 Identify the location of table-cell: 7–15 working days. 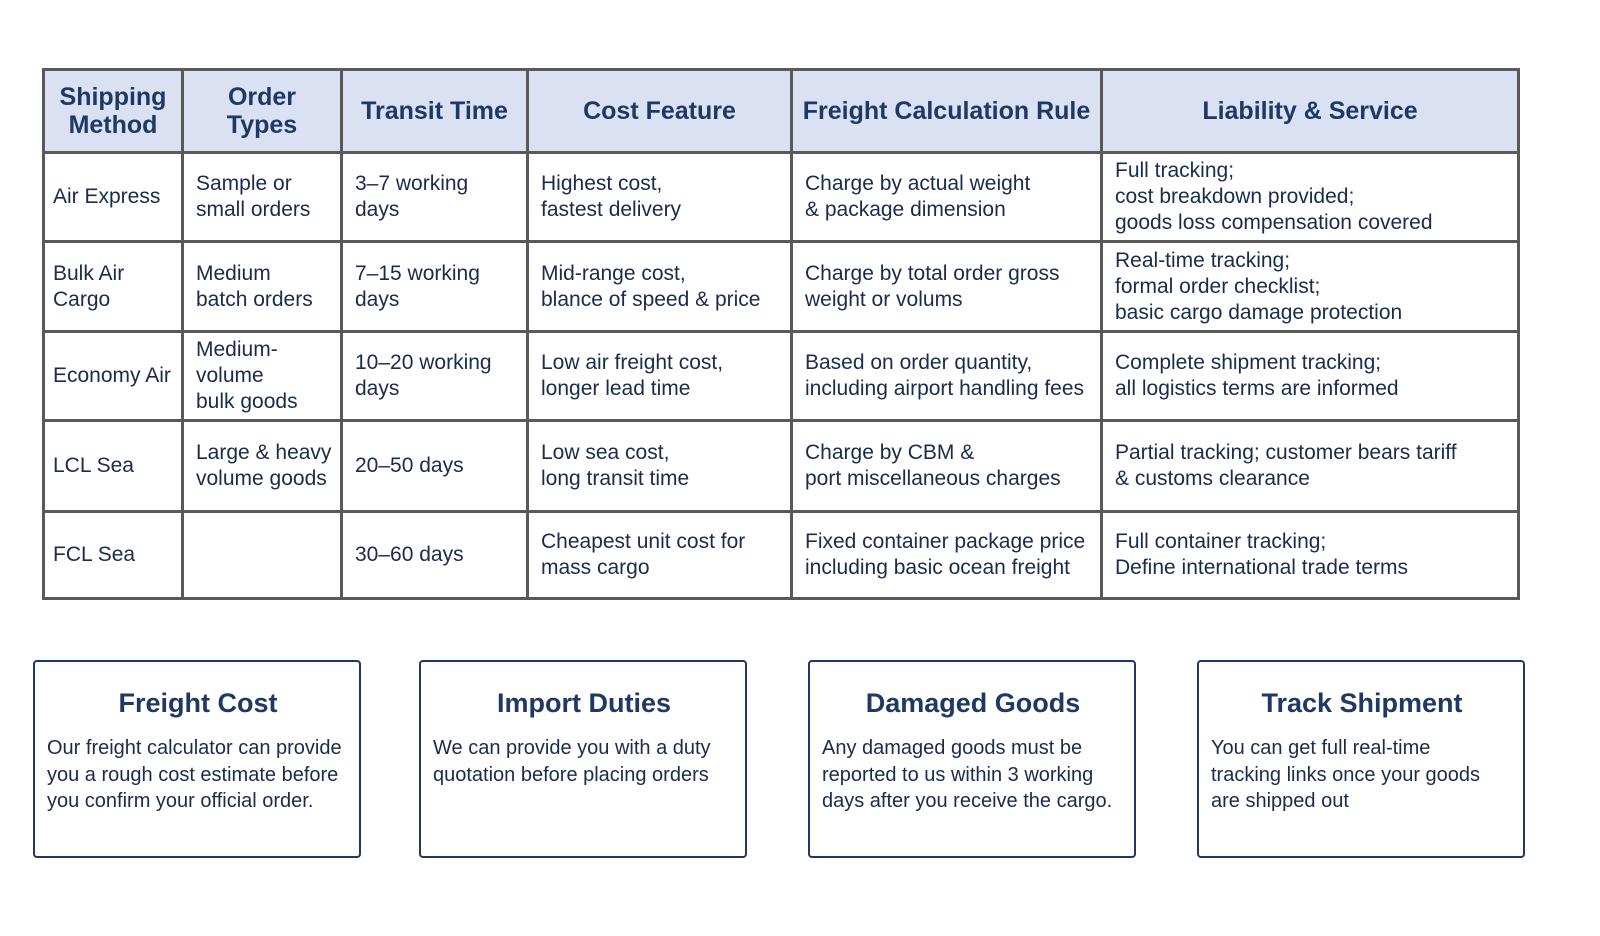
(434, 286).